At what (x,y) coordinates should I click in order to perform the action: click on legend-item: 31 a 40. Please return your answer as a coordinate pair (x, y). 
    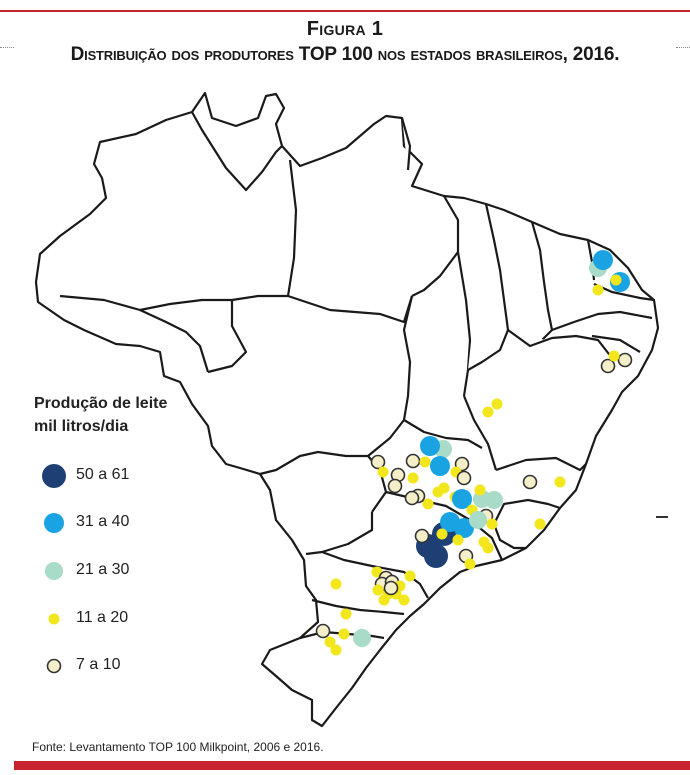
    Looking at the image, I should click on (120, 522).